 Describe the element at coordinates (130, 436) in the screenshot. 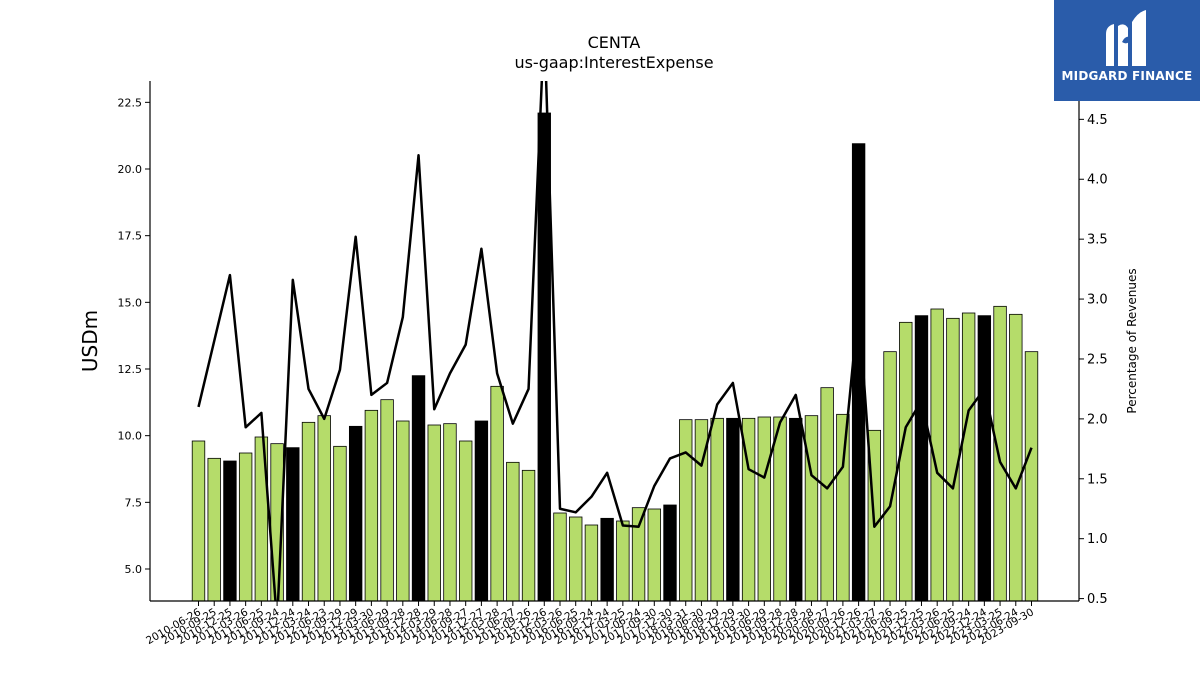

I see `y-left-tick-label: 10.0` at that location.